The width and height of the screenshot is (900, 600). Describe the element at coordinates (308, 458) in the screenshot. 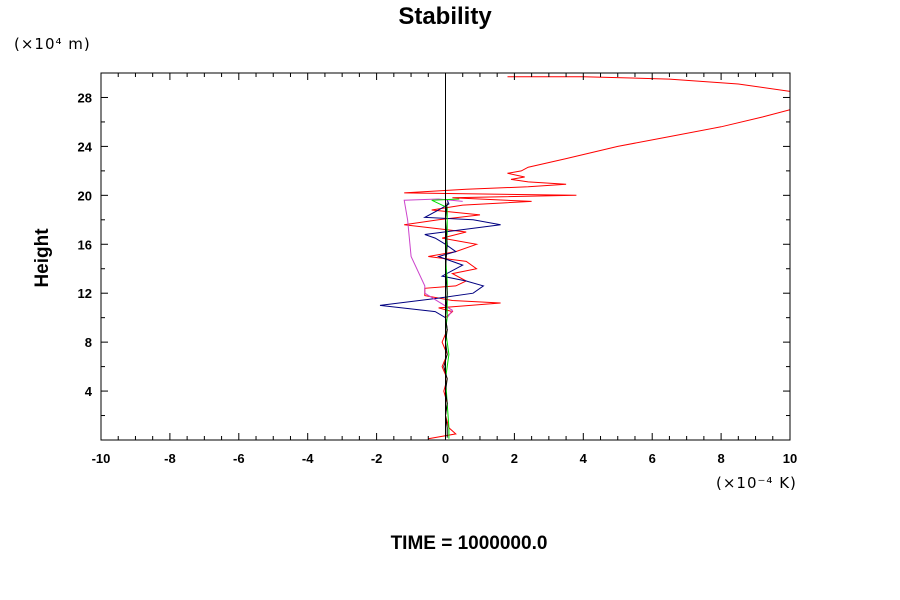

I see `x-tick-label: -4` at that location.